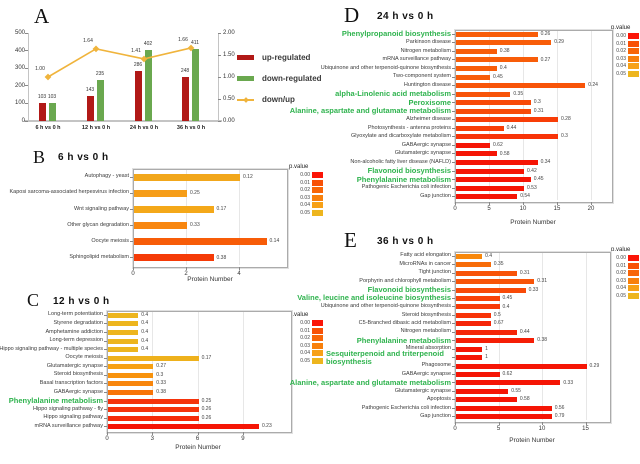  Describe the element at coordinates (538, 179) in the screenshot. I see `pvalue-annotation: 0.45` at that location.